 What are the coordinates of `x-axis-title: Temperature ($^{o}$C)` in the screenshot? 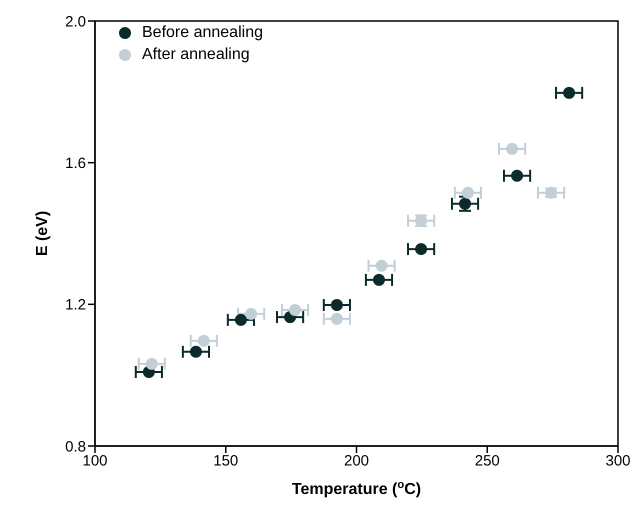 It's located at (357, 488).